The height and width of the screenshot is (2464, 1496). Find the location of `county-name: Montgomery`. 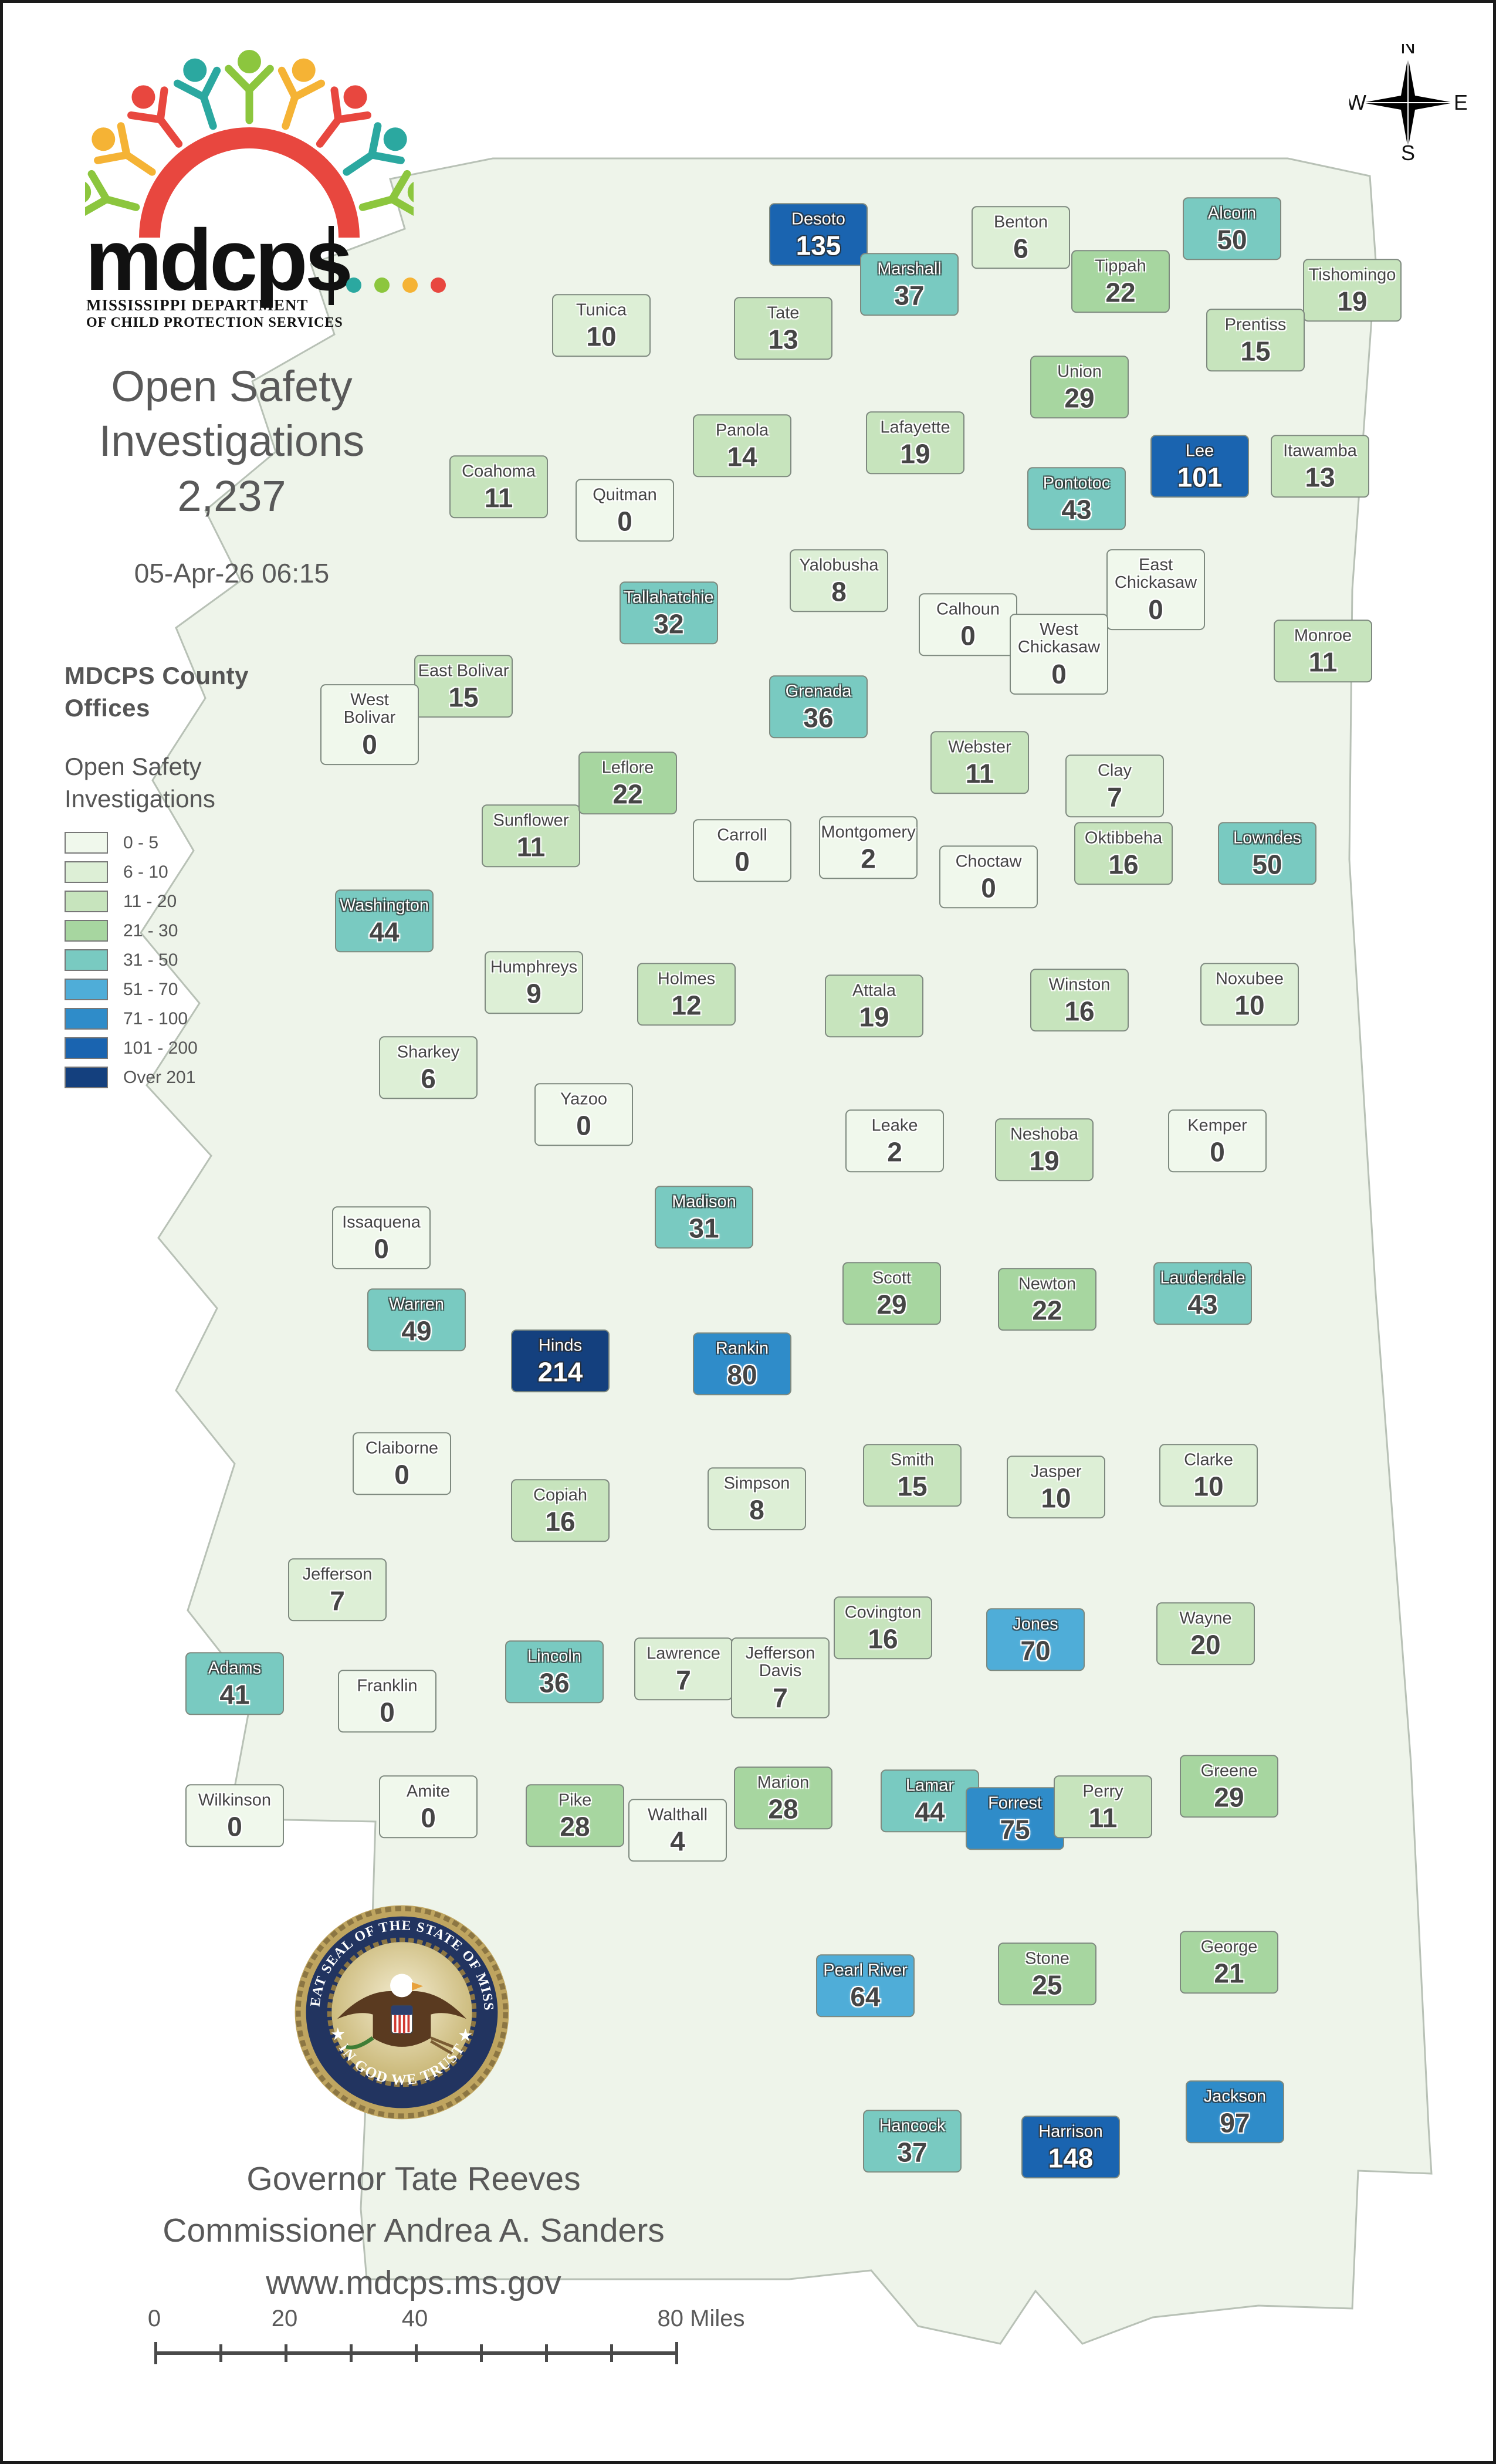

county-name: Montgomery is located at coordinates (868, 832).